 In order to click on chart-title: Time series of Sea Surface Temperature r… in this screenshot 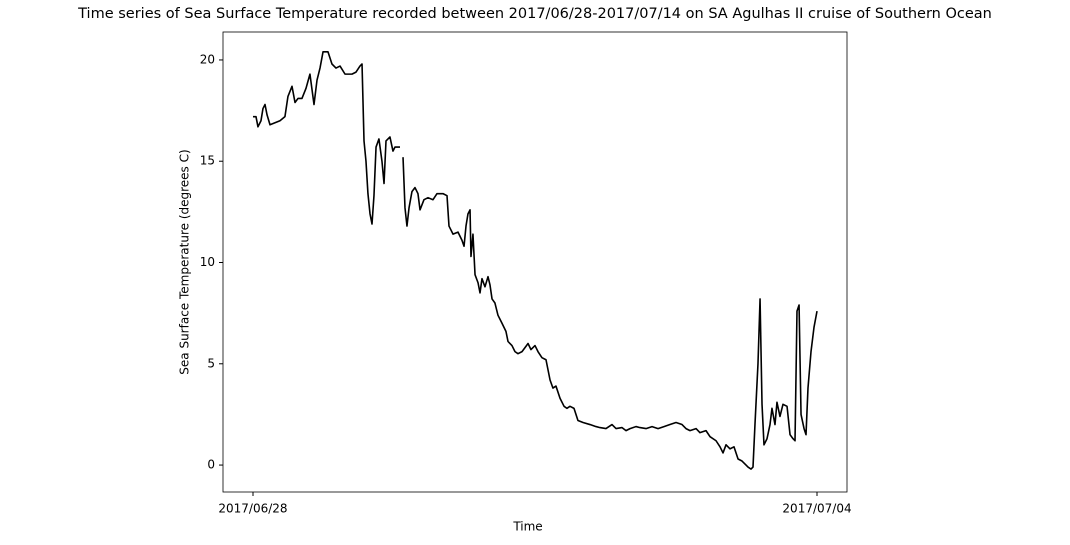, I will do `click(534, 14)`.